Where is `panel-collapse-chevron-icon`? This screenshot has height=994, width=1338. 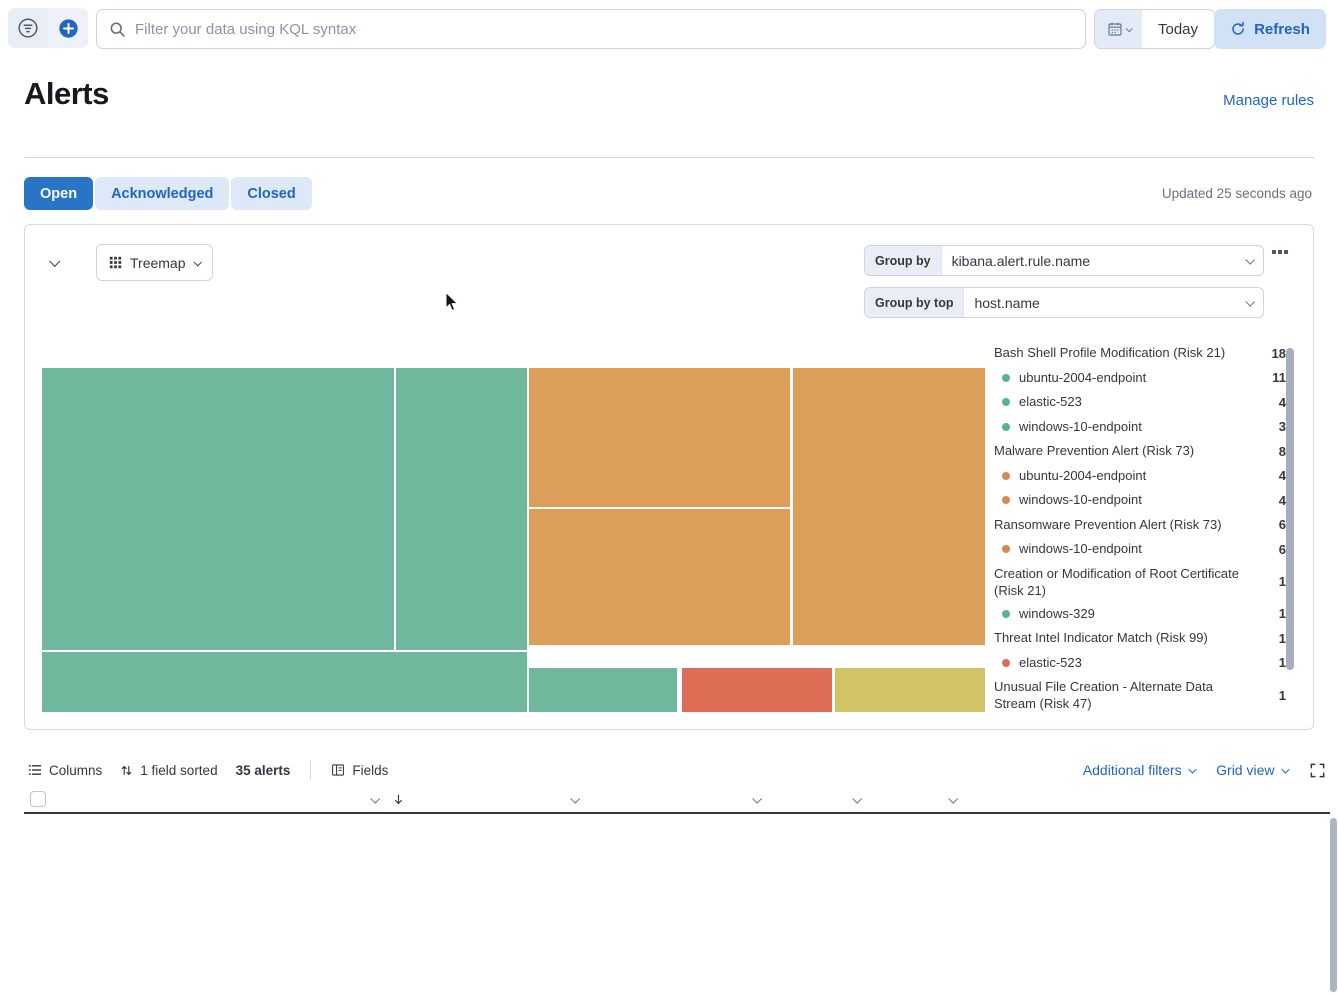
panel-collapse-chevron-icon is located at coordinates (55, 262).